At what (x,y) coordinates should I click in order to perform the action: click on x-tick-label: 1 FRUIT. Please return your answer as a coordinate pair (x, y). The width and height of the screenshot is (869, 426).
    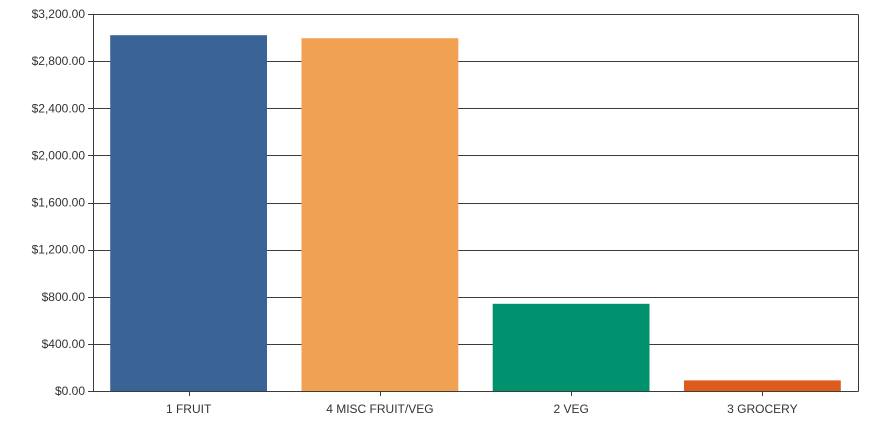
    Looking at the image, I should click on (189, 409).